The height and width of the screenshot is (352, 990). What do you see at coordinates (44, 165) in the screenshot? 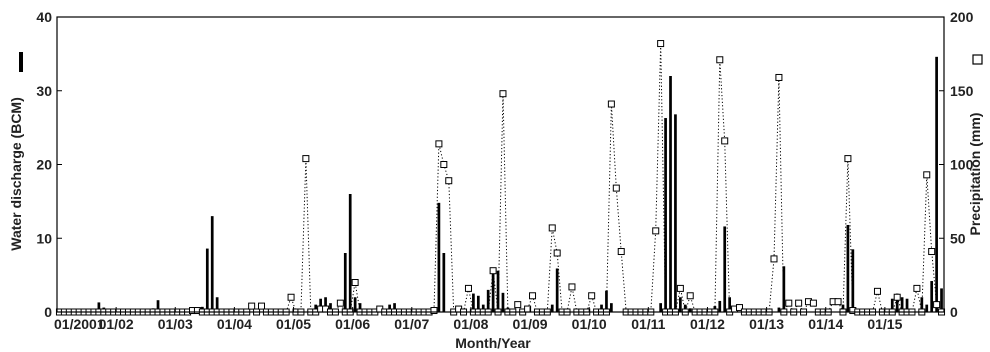
I see `y-left-tick-label: 20` at bounding box center [44, 165].